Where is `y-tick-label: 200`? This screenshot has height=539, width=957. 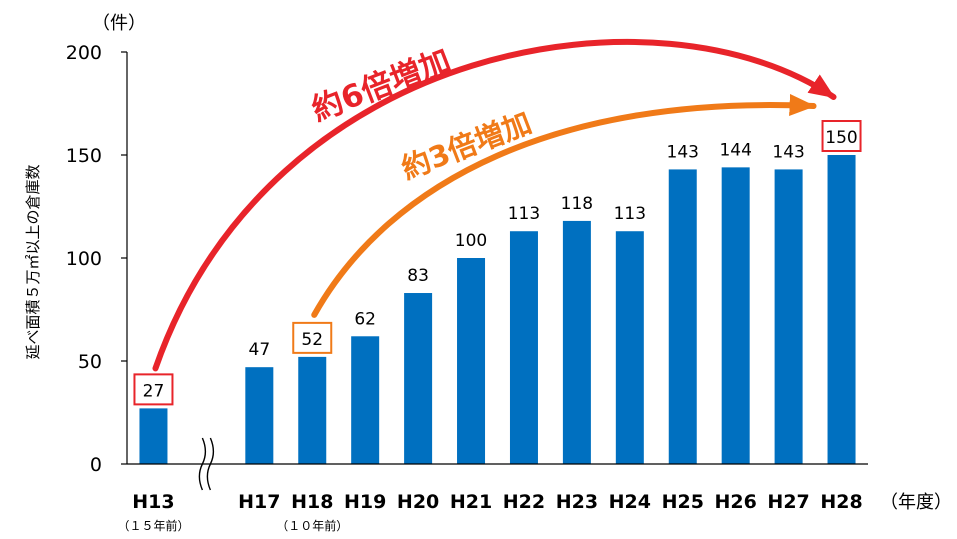 y-tick-label: 200 is located at coordinates (84, 53).